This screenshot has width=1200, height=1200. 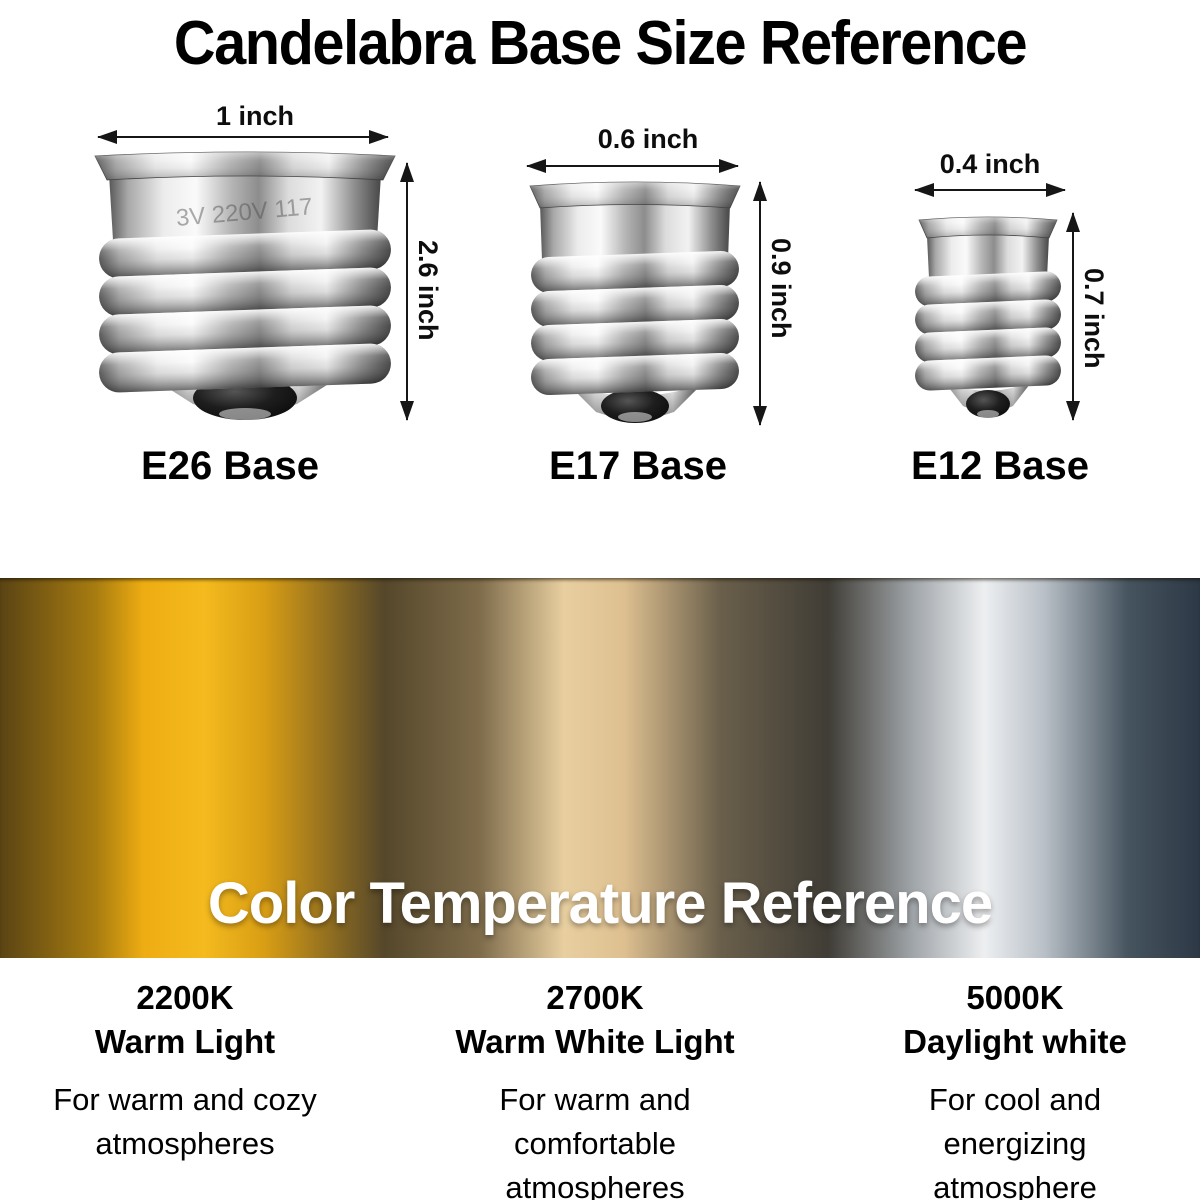 I want to click on e17-body, so click(x=635, y=302).